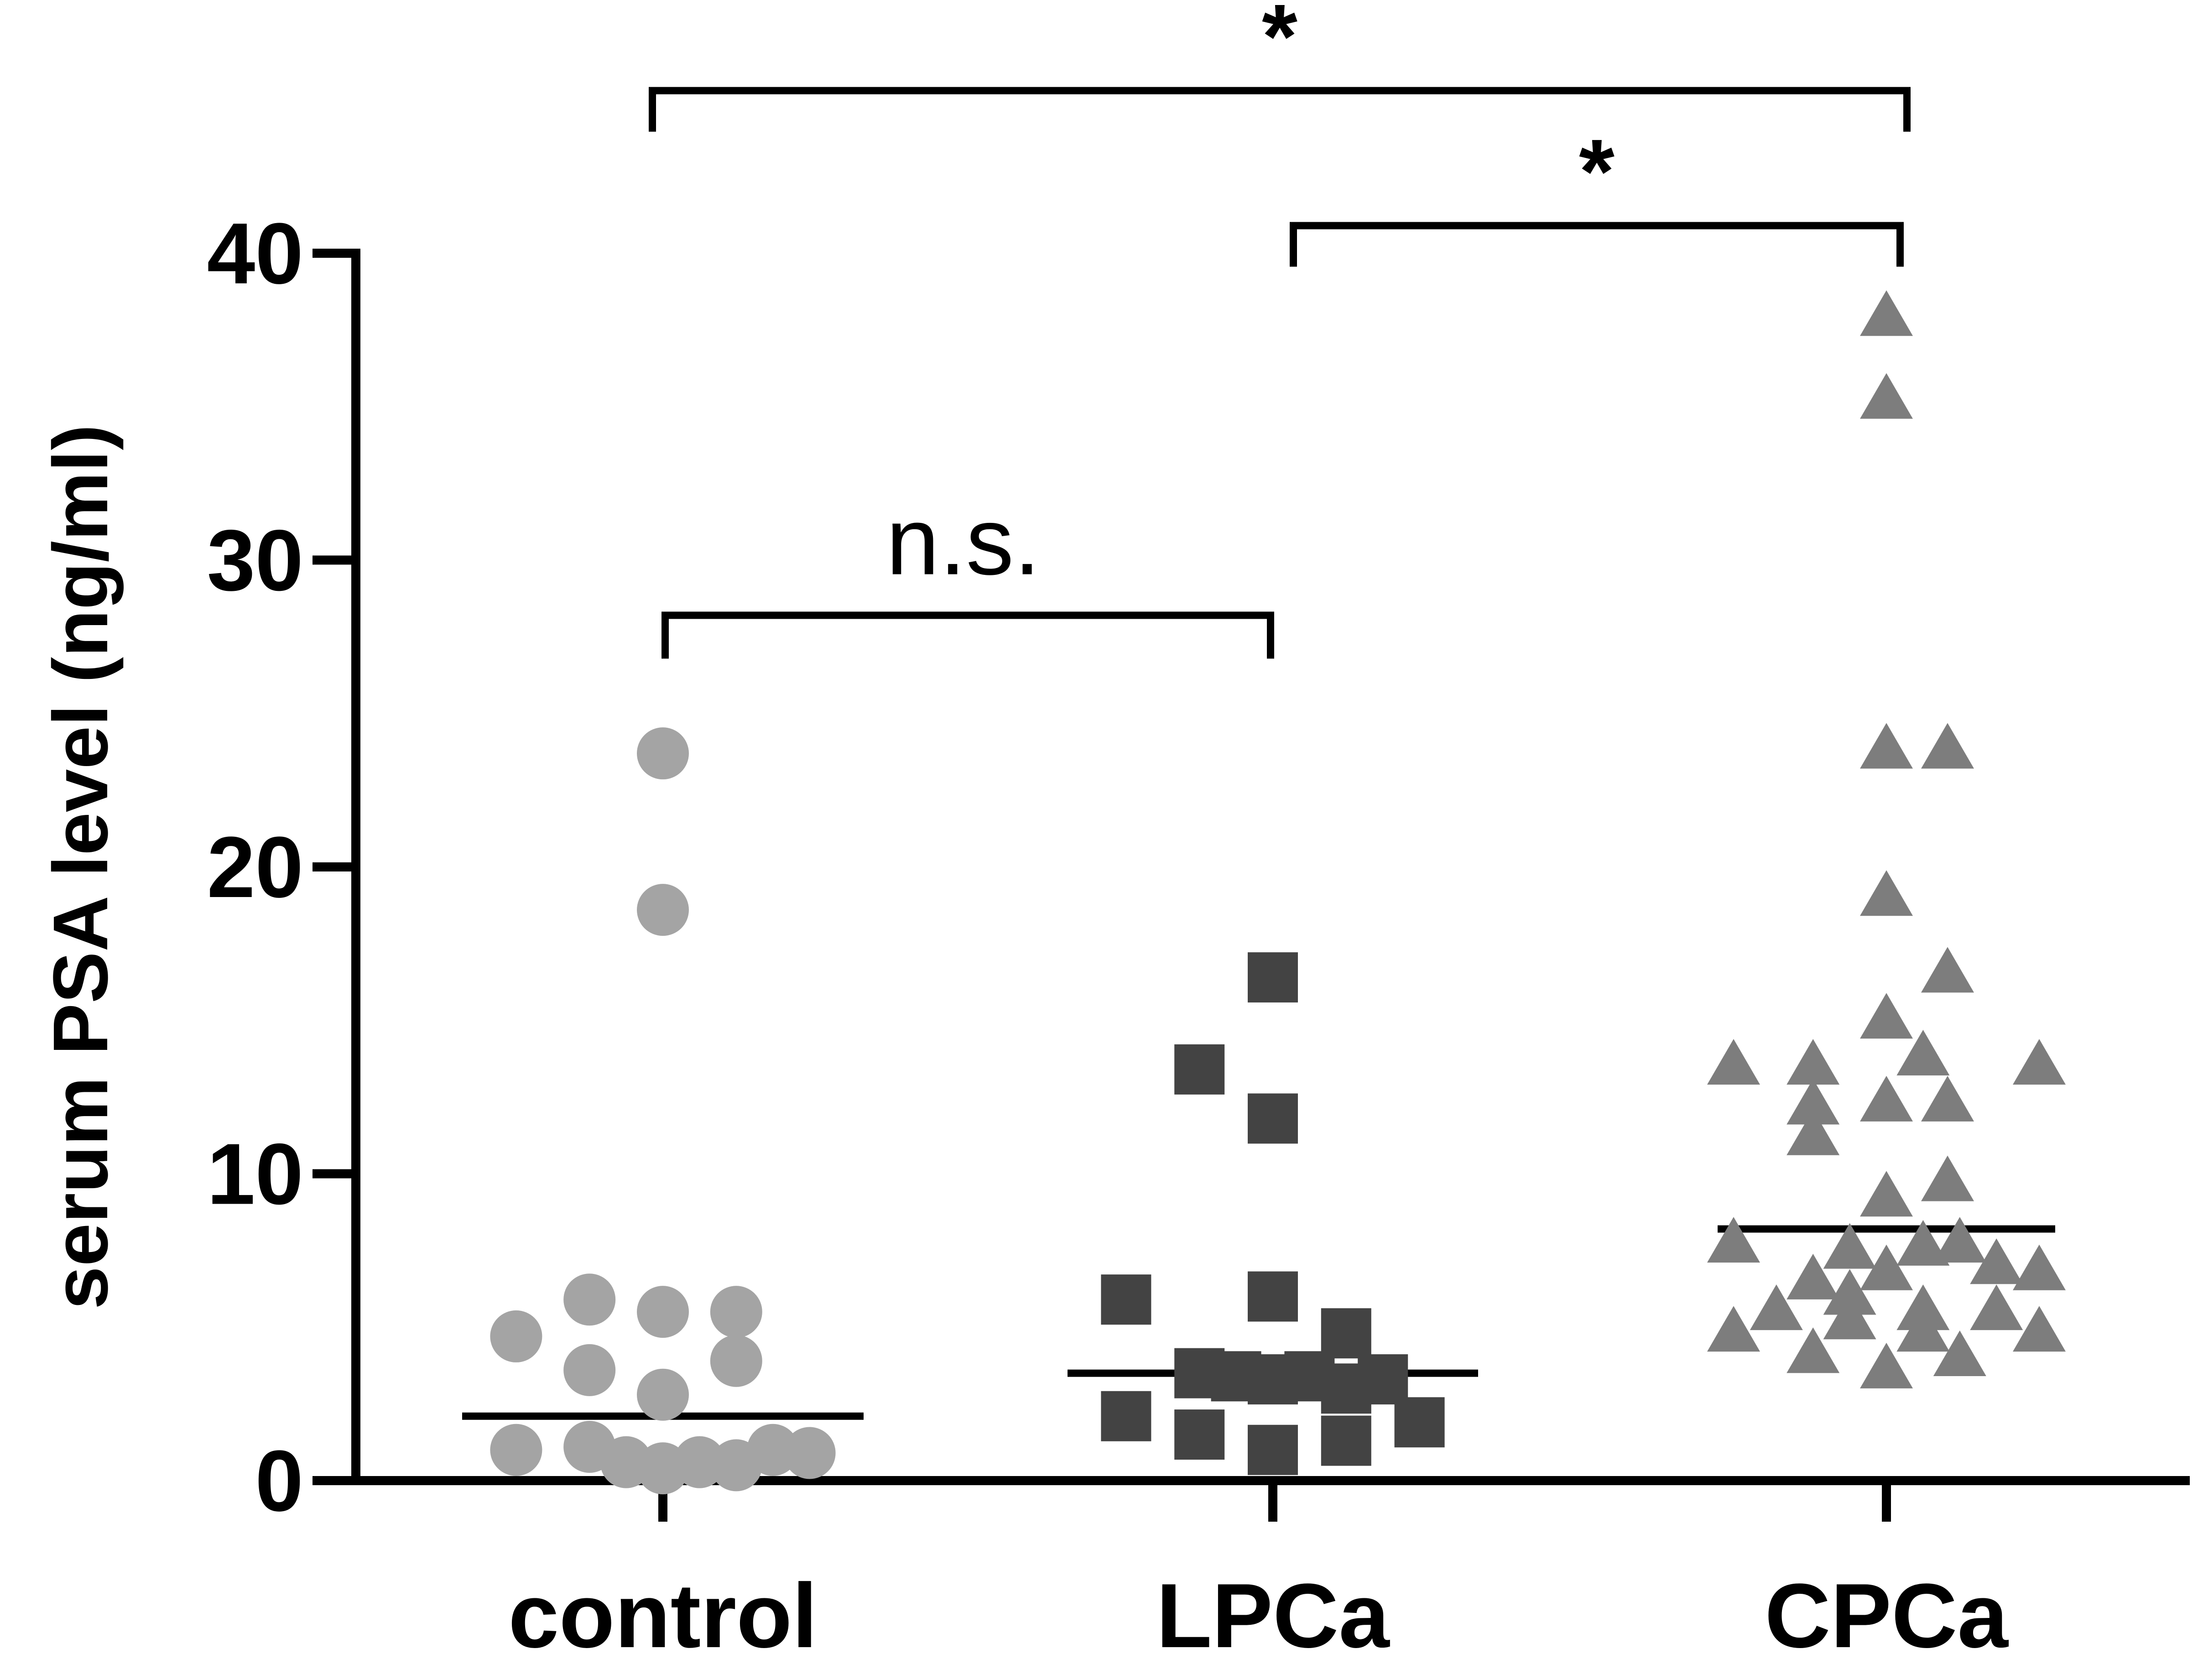 The width and height of the screenshot is (2198, 1680). What do you see at coordinates (663, 1616) in the screenshot?
I see `x-category-label: control` at bounding box center [663, 1616].